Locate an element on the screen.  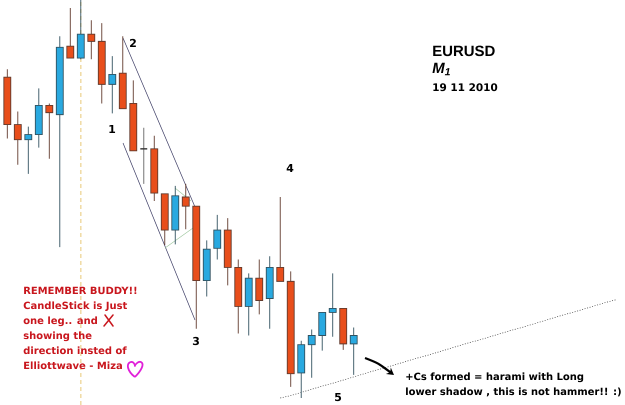
annotation: one leg.. and is located at coordinates (60, 321).